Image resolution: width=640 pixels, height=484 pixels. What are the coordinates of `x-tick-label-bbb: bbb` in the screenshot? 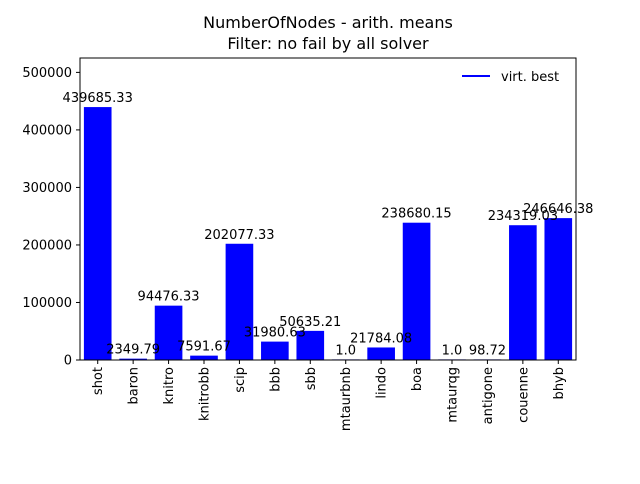 It's located at (275, 379).